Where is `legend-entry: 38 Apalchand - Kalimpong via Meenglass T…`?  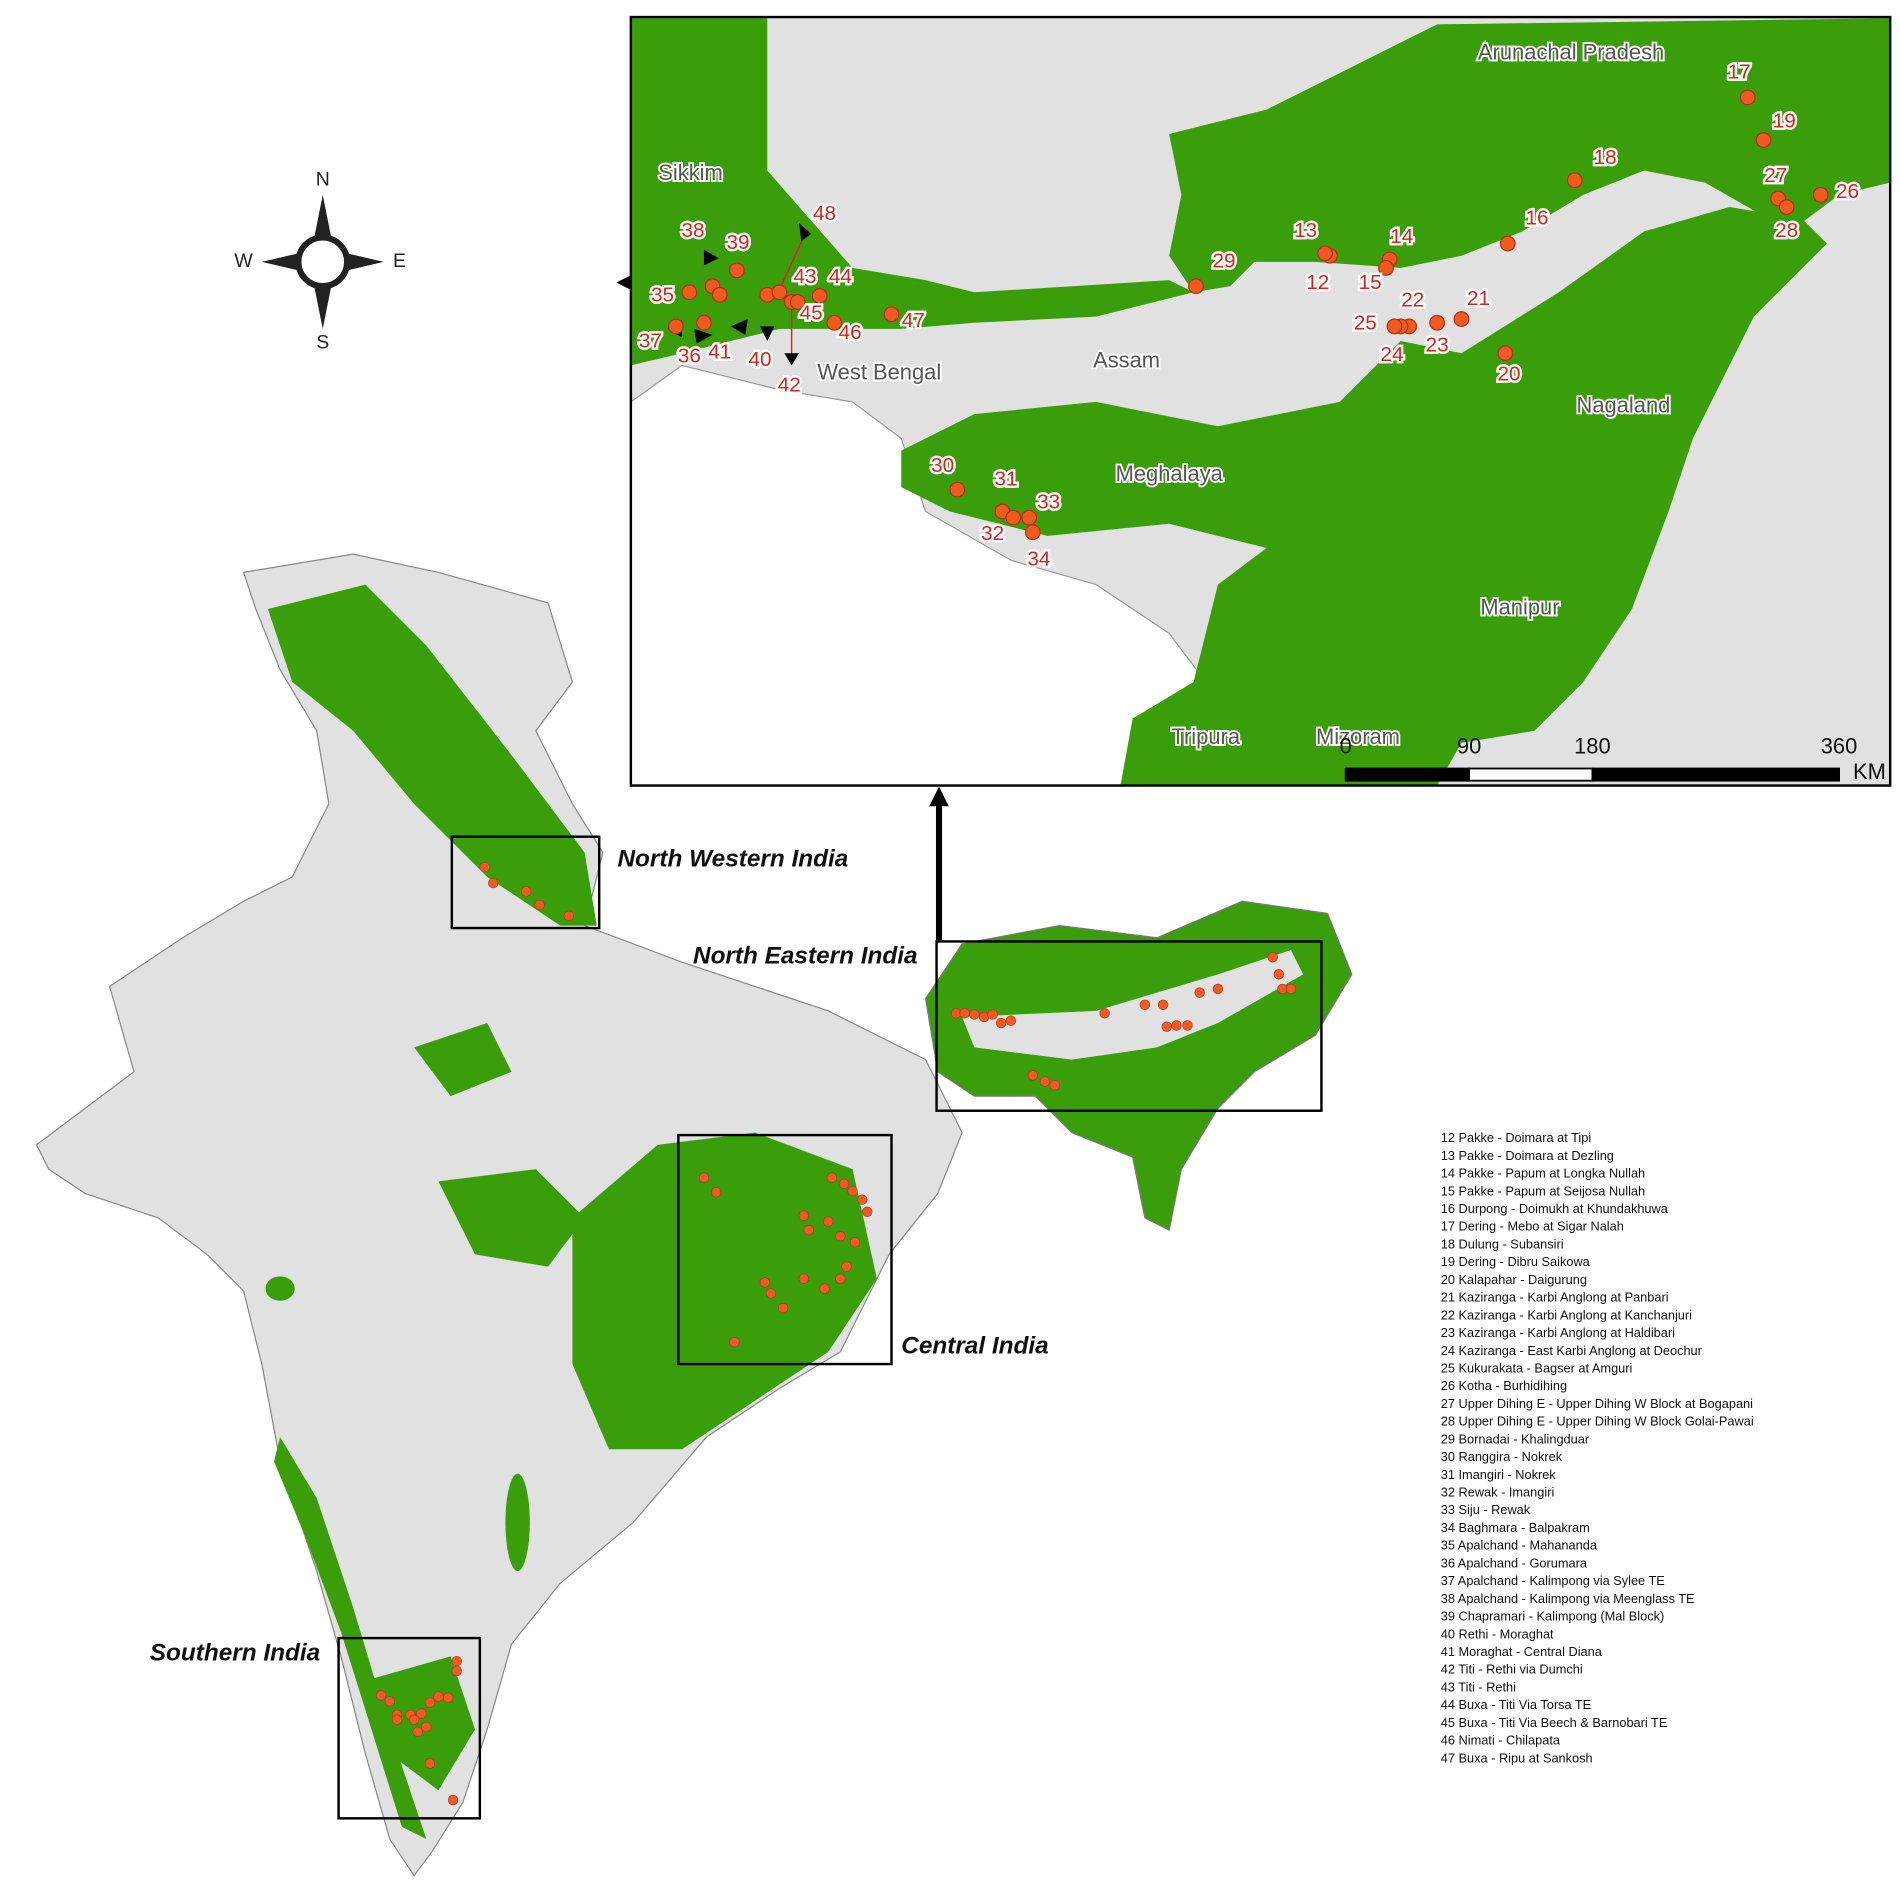
legend-entry: 38 Apalchand - Kalimpong via Meenglass T… is located at coordinates (1568, 1598).